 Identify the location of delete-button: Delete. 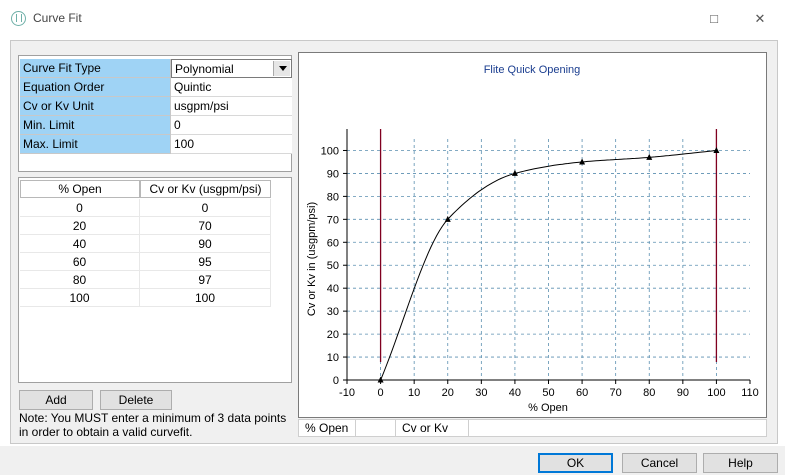
(136, 400).